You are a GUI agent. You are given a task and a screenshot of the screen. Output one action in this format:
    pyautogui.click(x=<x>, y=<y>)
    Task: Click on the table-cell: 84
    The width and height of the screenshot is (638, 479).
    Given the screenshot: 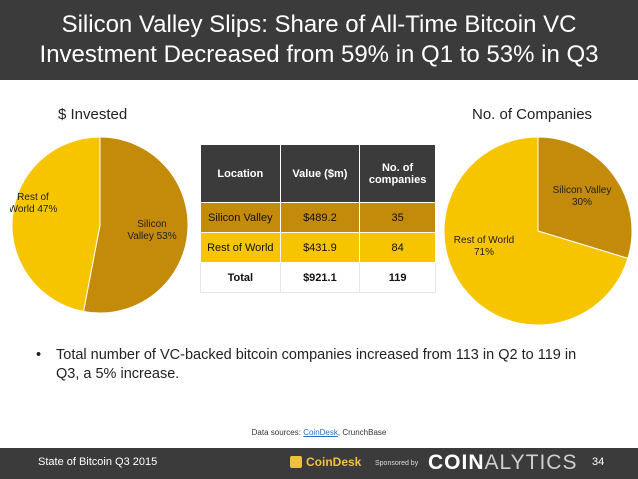 What is the action you would take?
    pyautogui.click(x=397, y=247)
    